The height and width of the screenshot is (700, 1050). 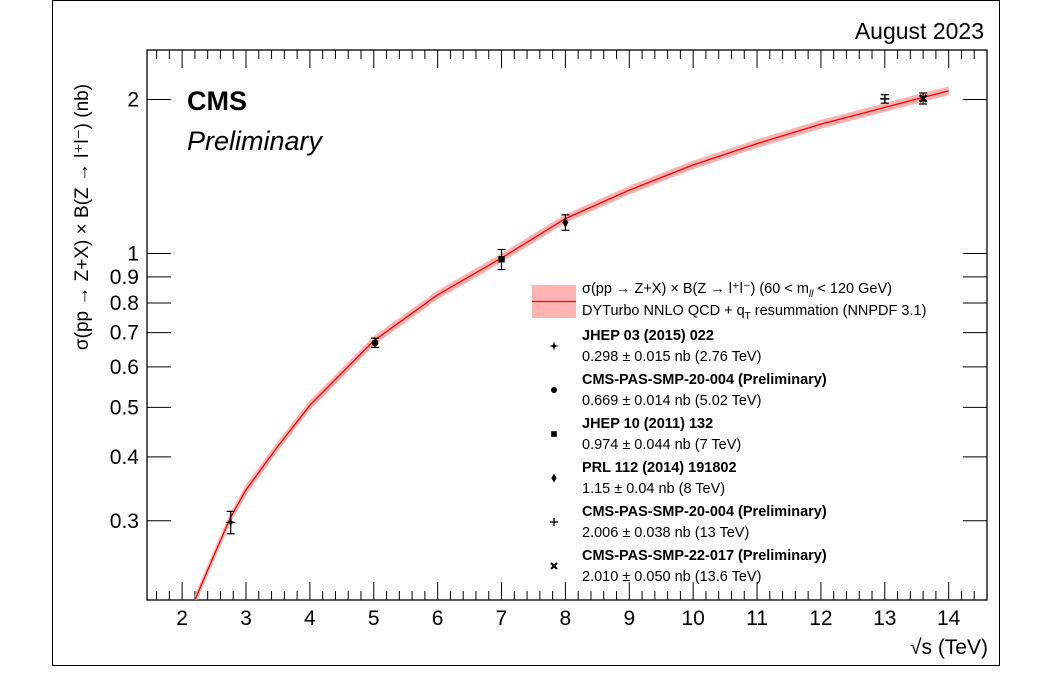 What do you see at coordinates (629, 618) in the screenshot?
I see `x-tick-label: 9` at bounding box center [629, 618].